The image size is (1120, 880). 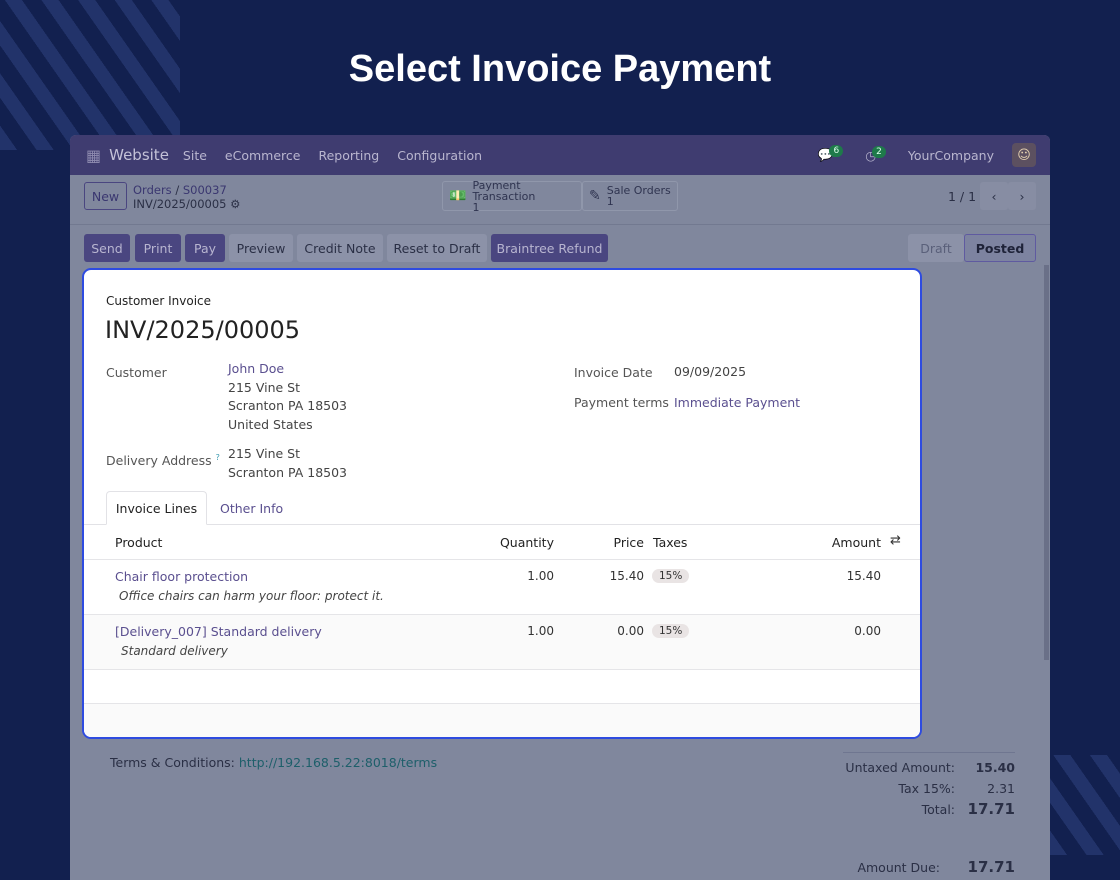 I want to click on line-amount: 15.40, so click(x=863, y=576).